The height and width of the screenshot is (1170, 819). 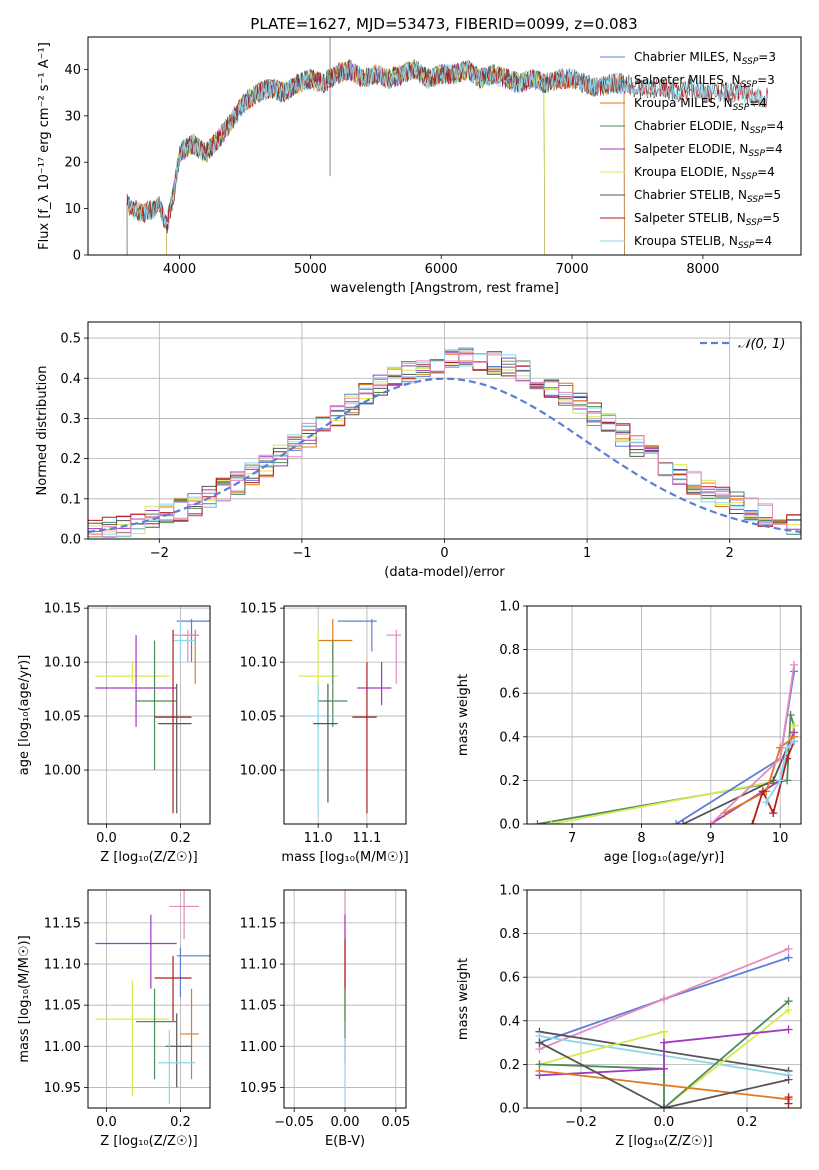 What do you see at coordinates (444, 455) in the screenshot?
I see `normal-curve` at bounding box center [444, 455].